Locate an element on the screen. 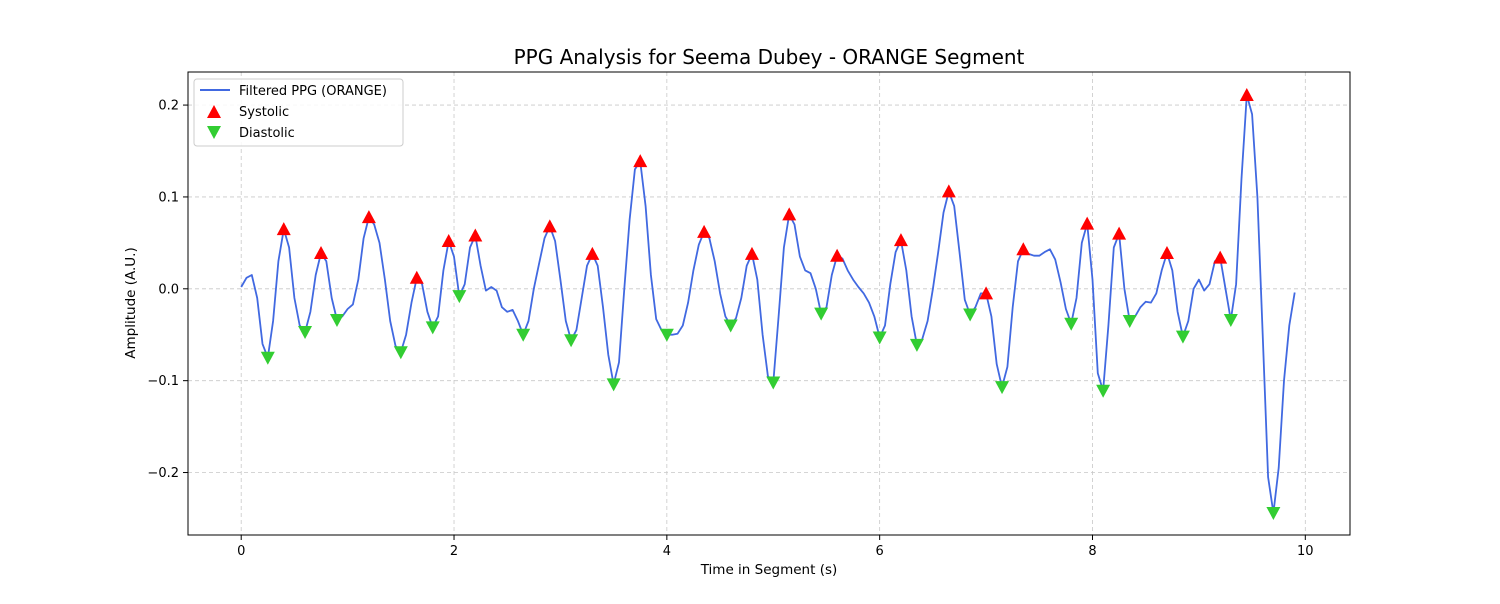 This screenshot has width=1500, height=604. x-tick-label: 6 is located at coordinates (880, 551).